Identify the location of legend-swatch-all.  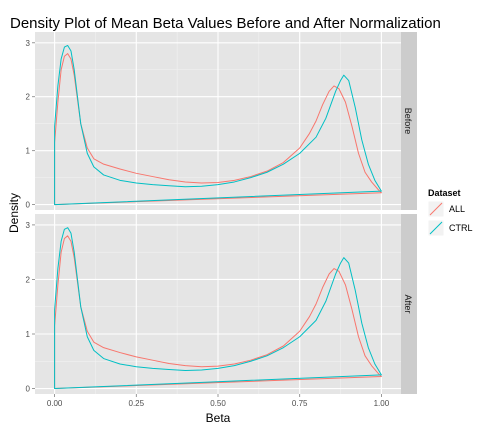
(436, 209).